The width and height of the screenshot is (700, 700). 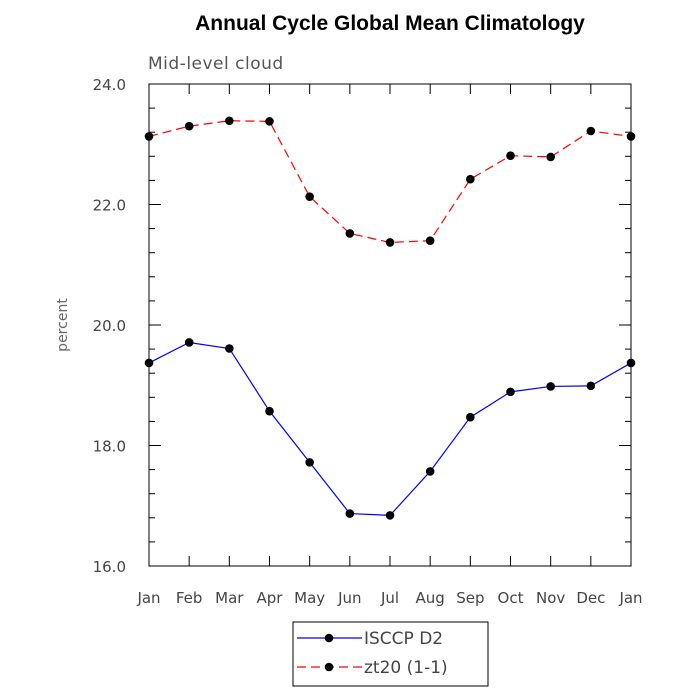 I want to click on x-tick-label: Aug, so click(x=430, y=598).